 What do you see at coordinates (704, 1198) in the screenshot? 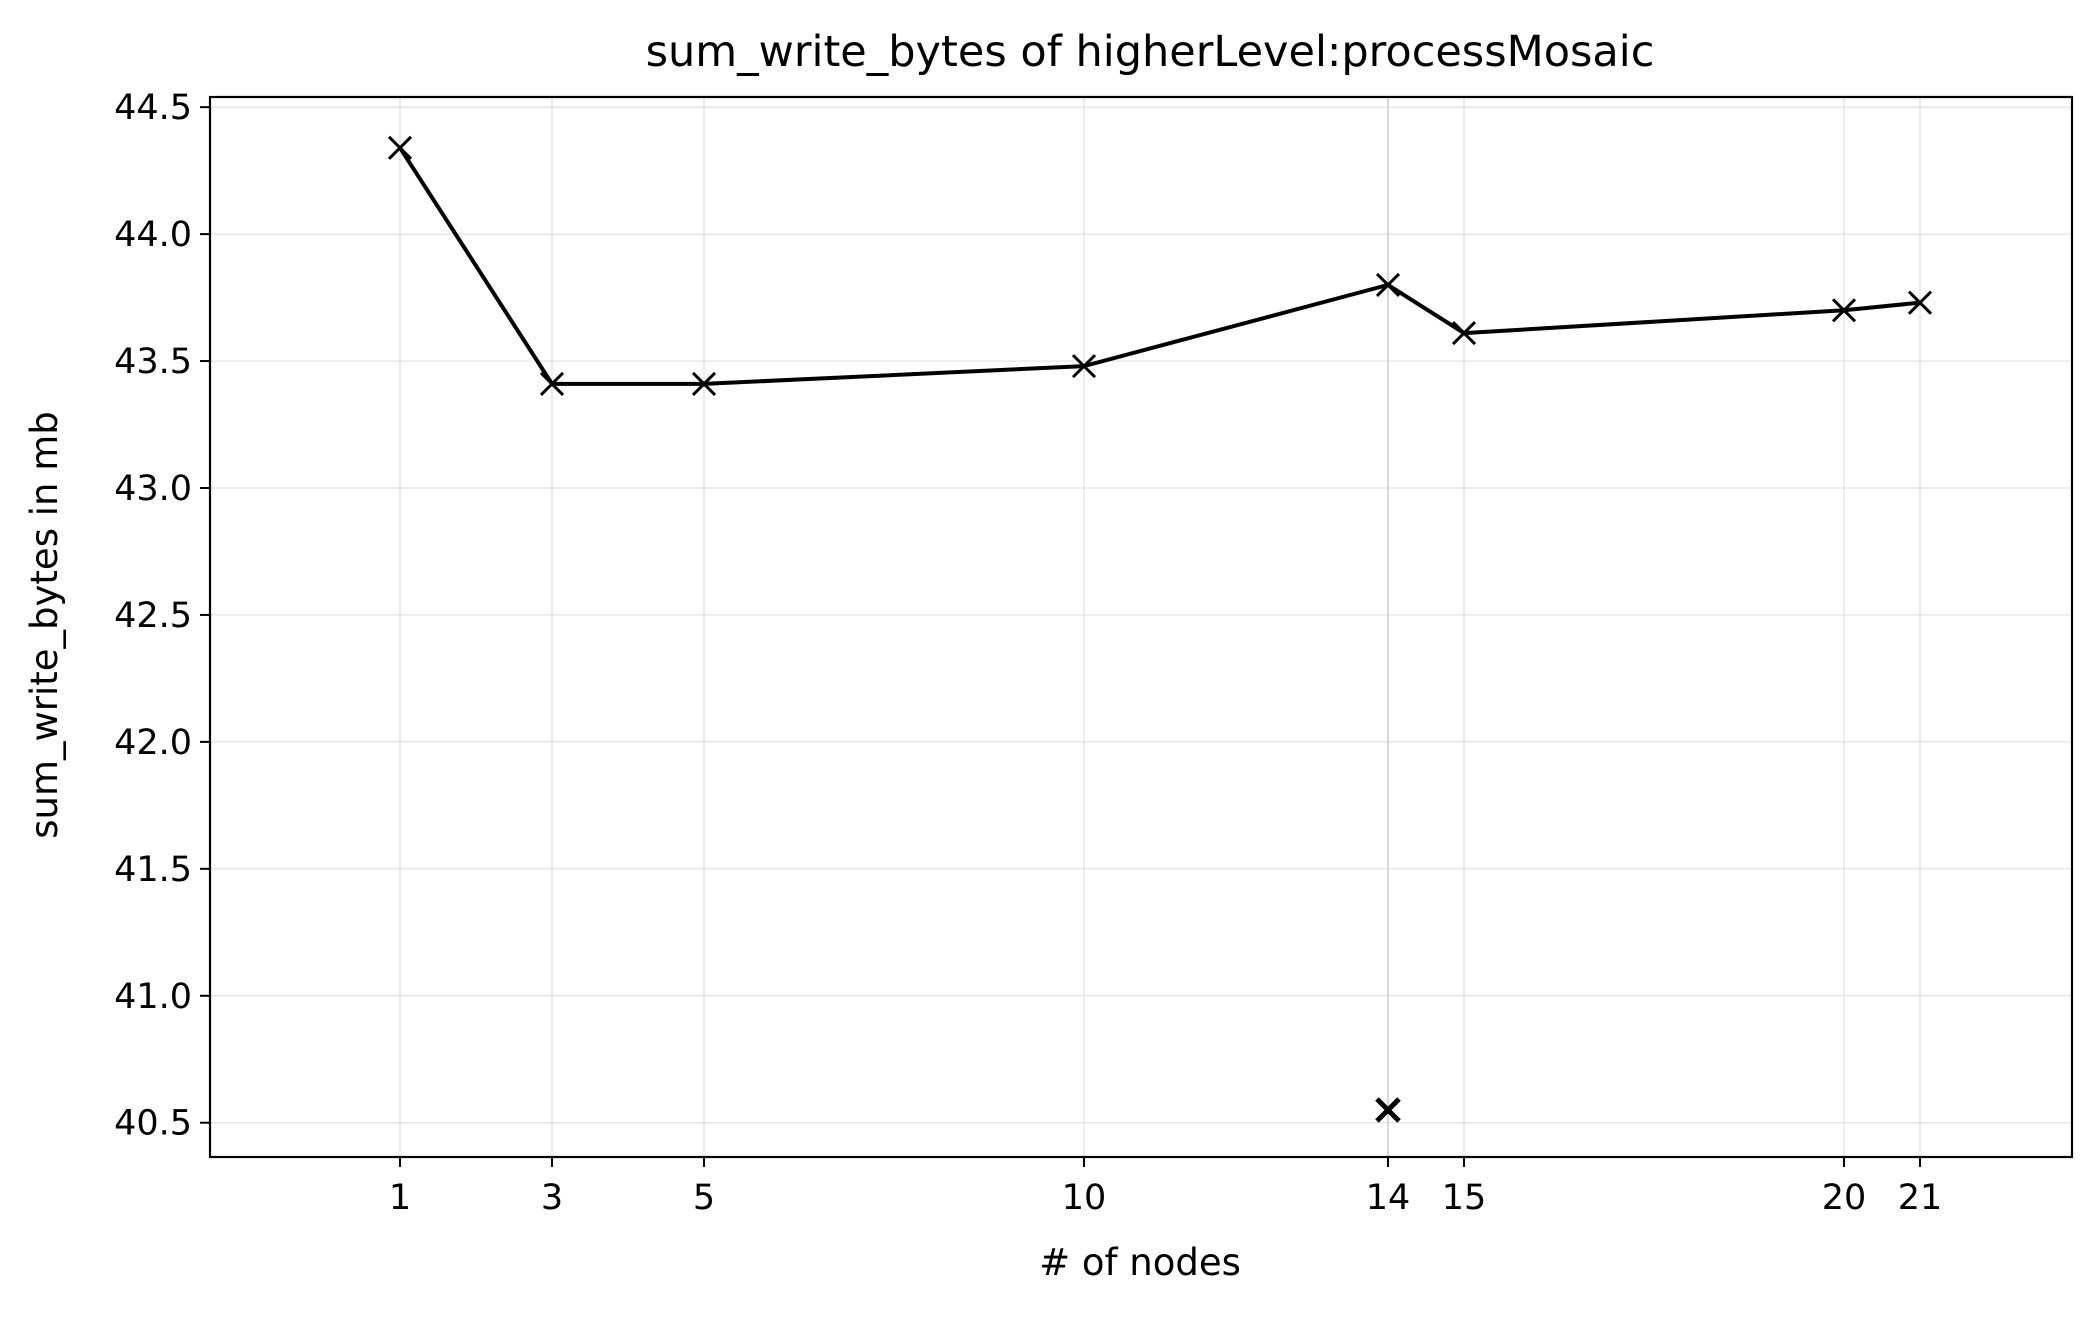
I see `x-tick-label: 5` at bounding box center [704, 1198].